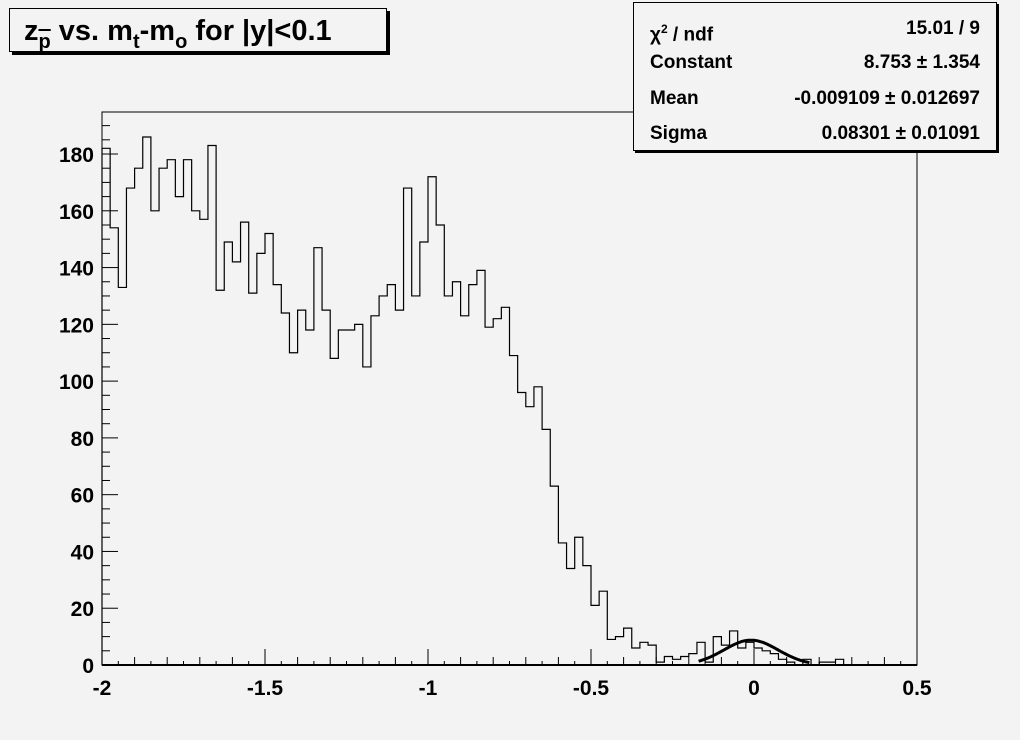 The width and height of the screenshot is (1020, 740). I want to click on y-tick-label: 180, so click(76, 155).